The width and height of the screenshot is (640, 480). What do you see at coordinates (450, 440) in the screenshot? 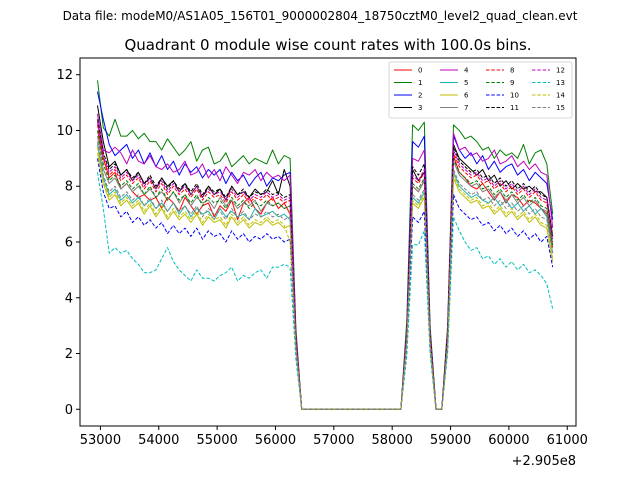
I see `x-tick-label: 59000` at bounding box center [450, 440].